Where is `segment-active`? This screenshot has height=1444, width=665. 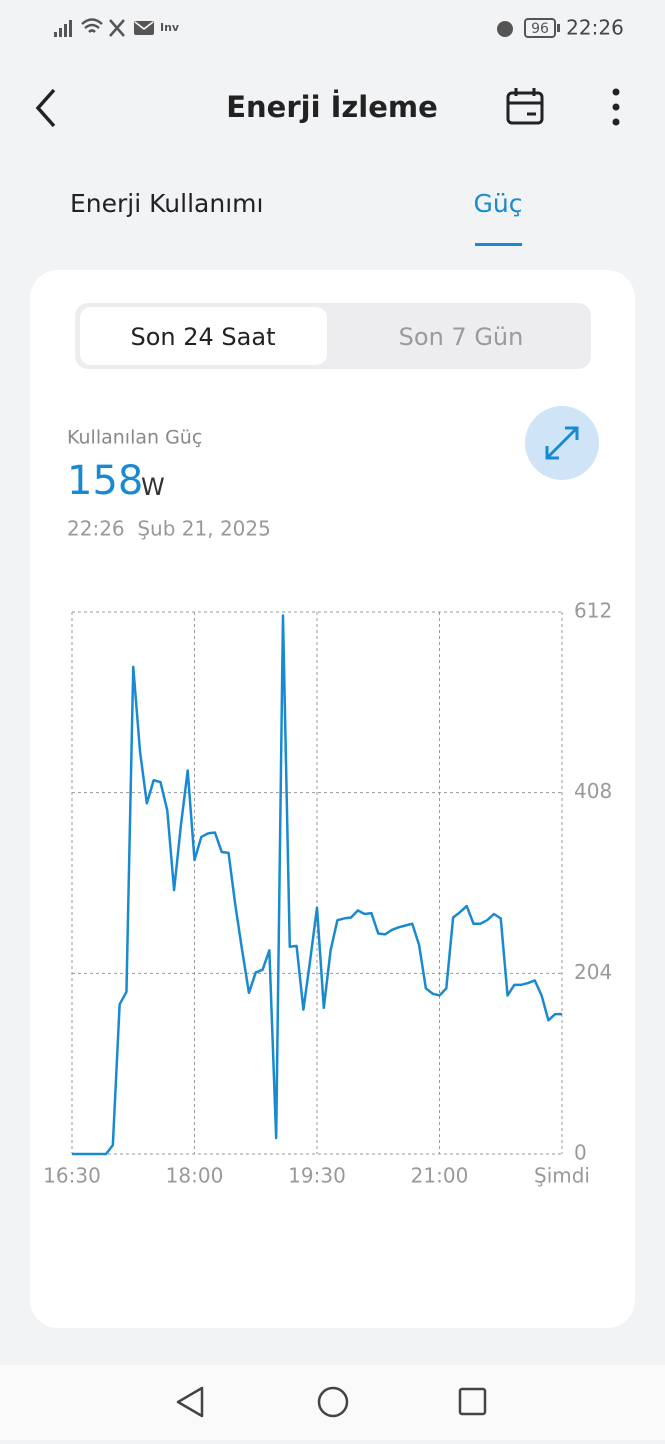 segment-active is located at coordinates (203, 336).